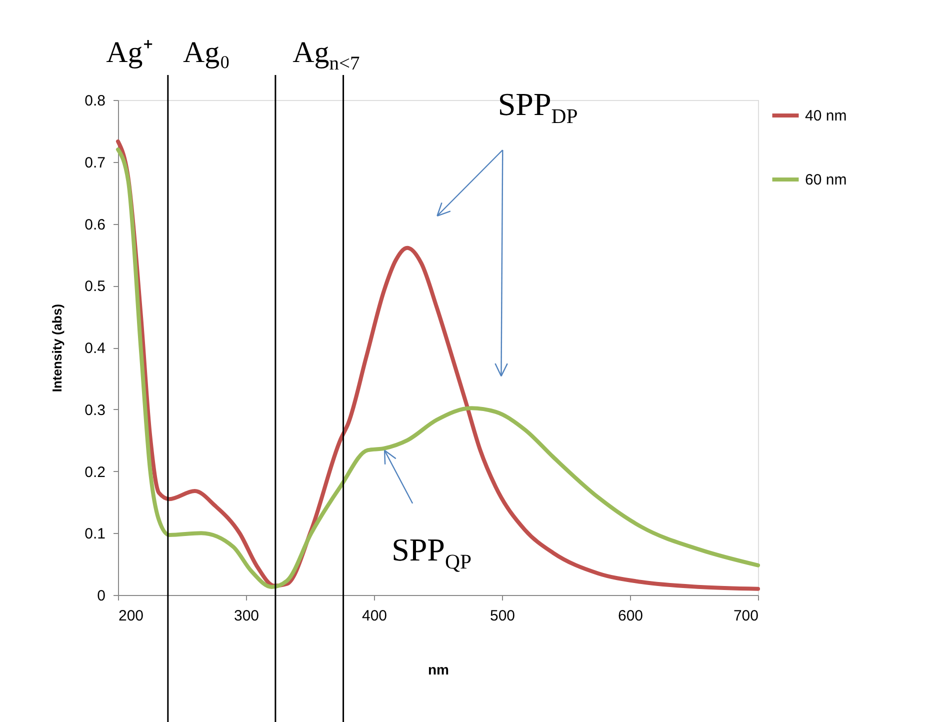  What do you see at coordinates (503, 616) in the screenshot?
I see `x-tick-label: 500` at bounding box center [503, 616].